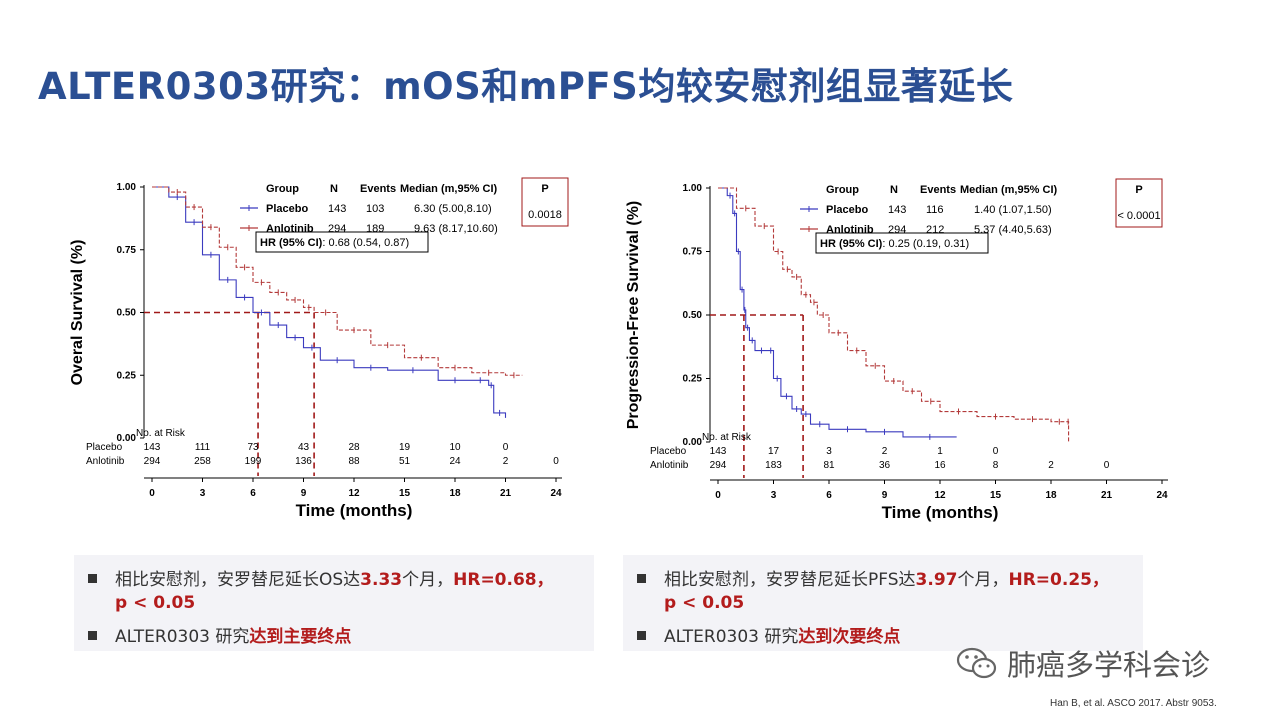 The height and width of the screenshot is (720, 1280). Describe the element at coordinates (1162, 495) in the screenshot. I see `pfs-x-tick-label: 24` at that location.